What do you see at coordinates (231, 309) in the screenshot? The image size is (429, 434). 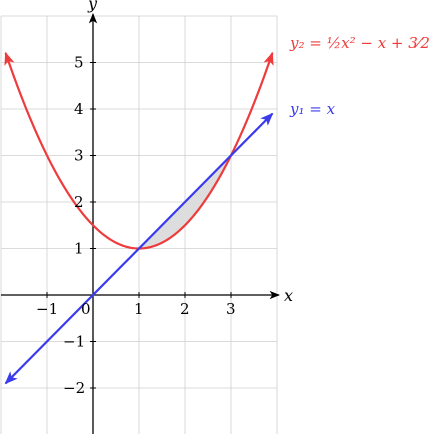 I see `x-tick-label: 3` at bounding box center [231, 309].